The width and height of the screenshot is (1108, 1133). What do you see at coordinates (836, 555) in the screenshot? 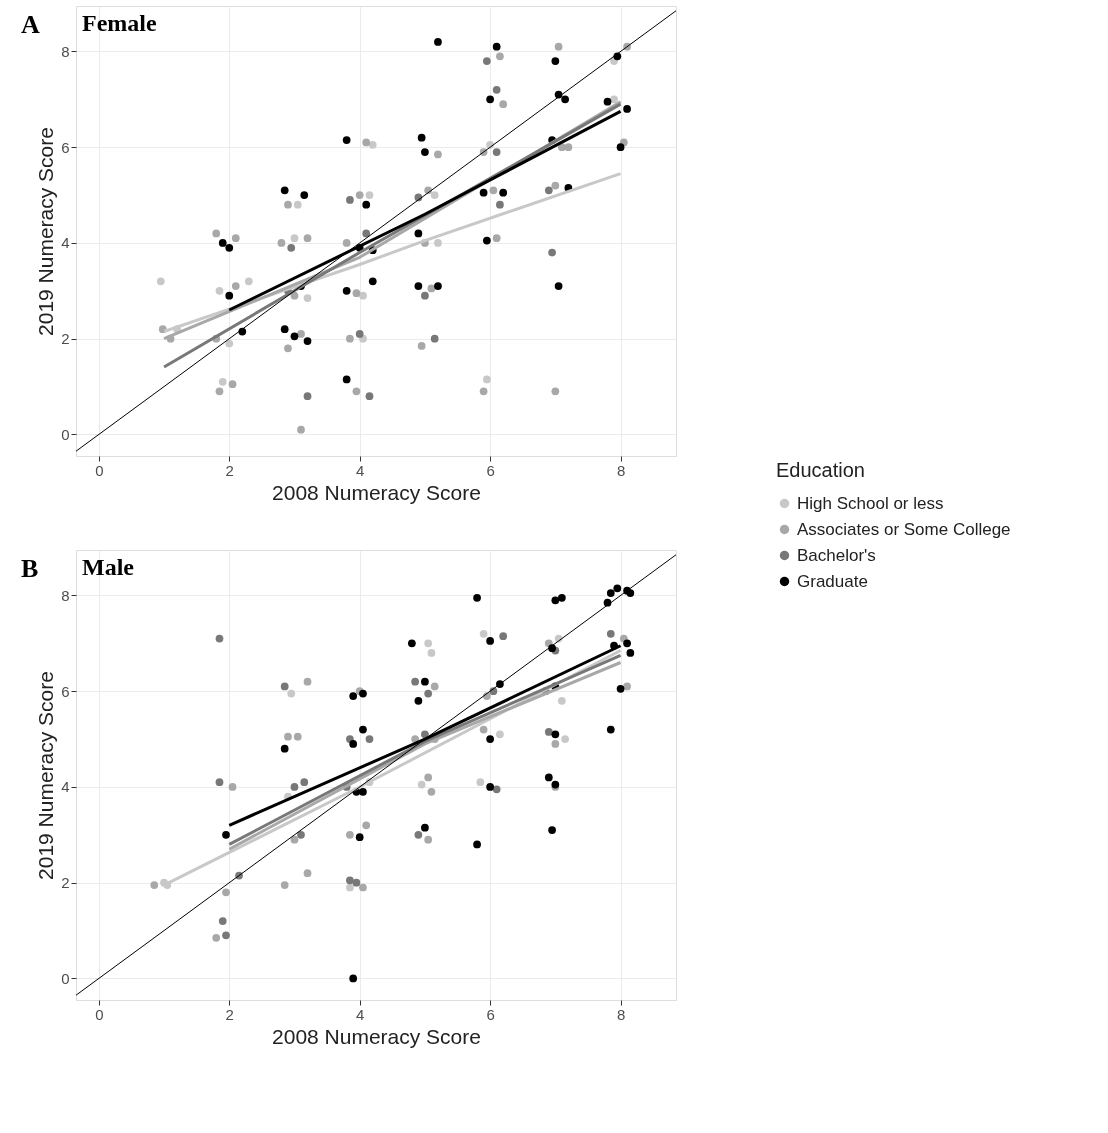
I see `legend-label: Bachelor's` at bounding box center [836, 555].